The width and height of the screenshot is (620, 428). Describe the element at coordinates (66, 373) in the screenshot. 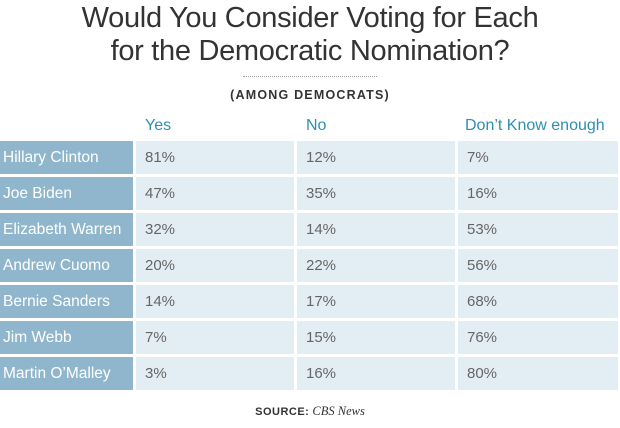

I see `row-candidate-name: Martin O’Malley` at that location.